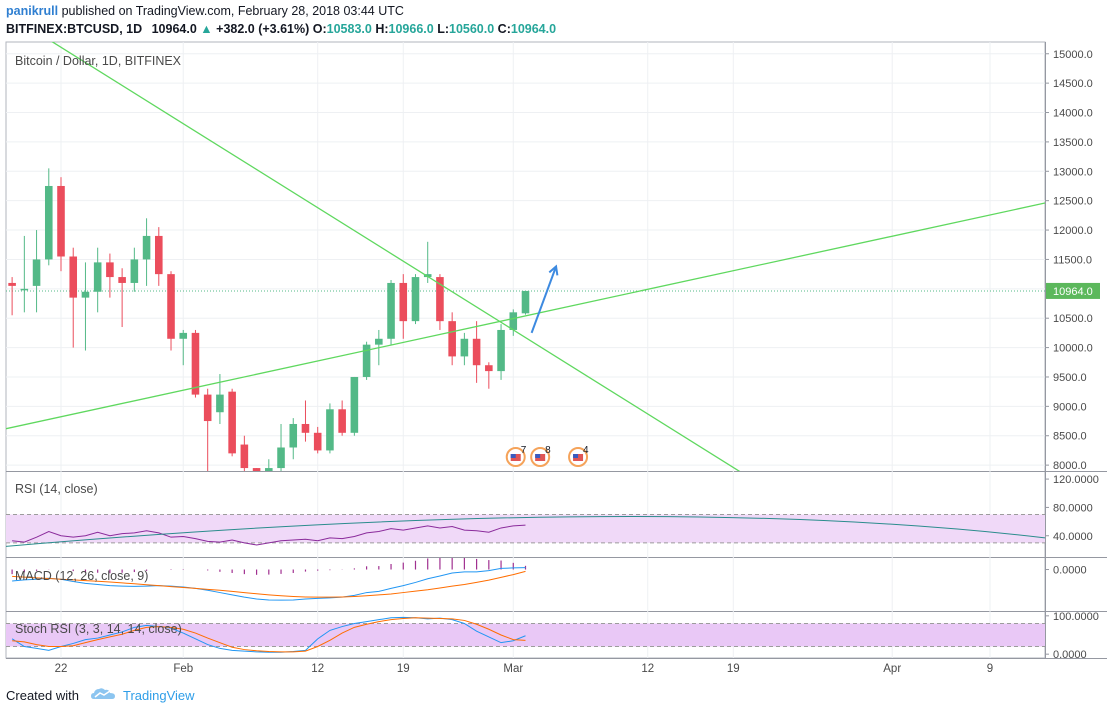 The height and width of the screenshot is (713, 1110). I want to click on price-tick-label: 13000.0, so click(1073, 172).